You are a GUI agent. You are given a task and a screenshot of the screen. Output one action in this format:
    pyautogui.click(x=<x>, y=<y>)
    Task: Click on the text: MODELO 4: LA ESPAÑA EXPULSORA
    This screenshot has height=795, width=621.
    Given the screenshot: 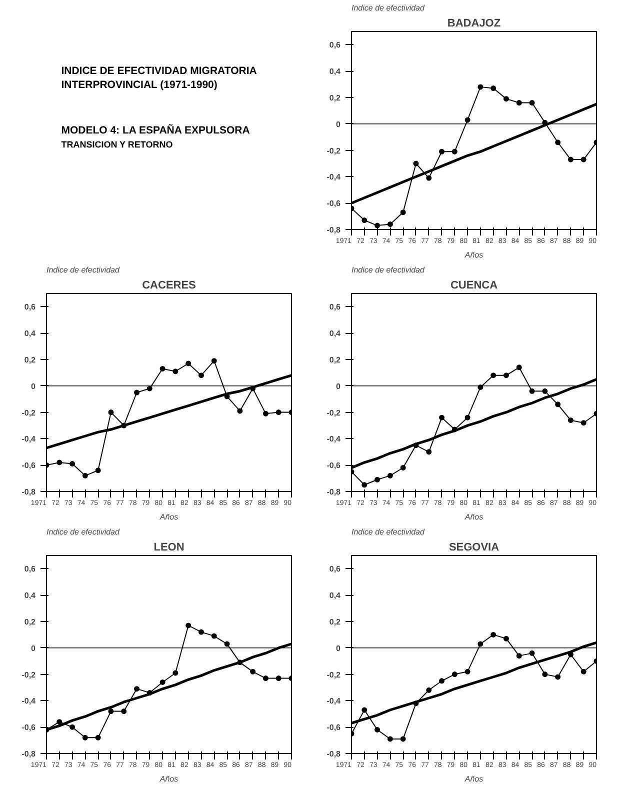 What is the action you would take?
    pyautogui.click(x=155, y=130)
    